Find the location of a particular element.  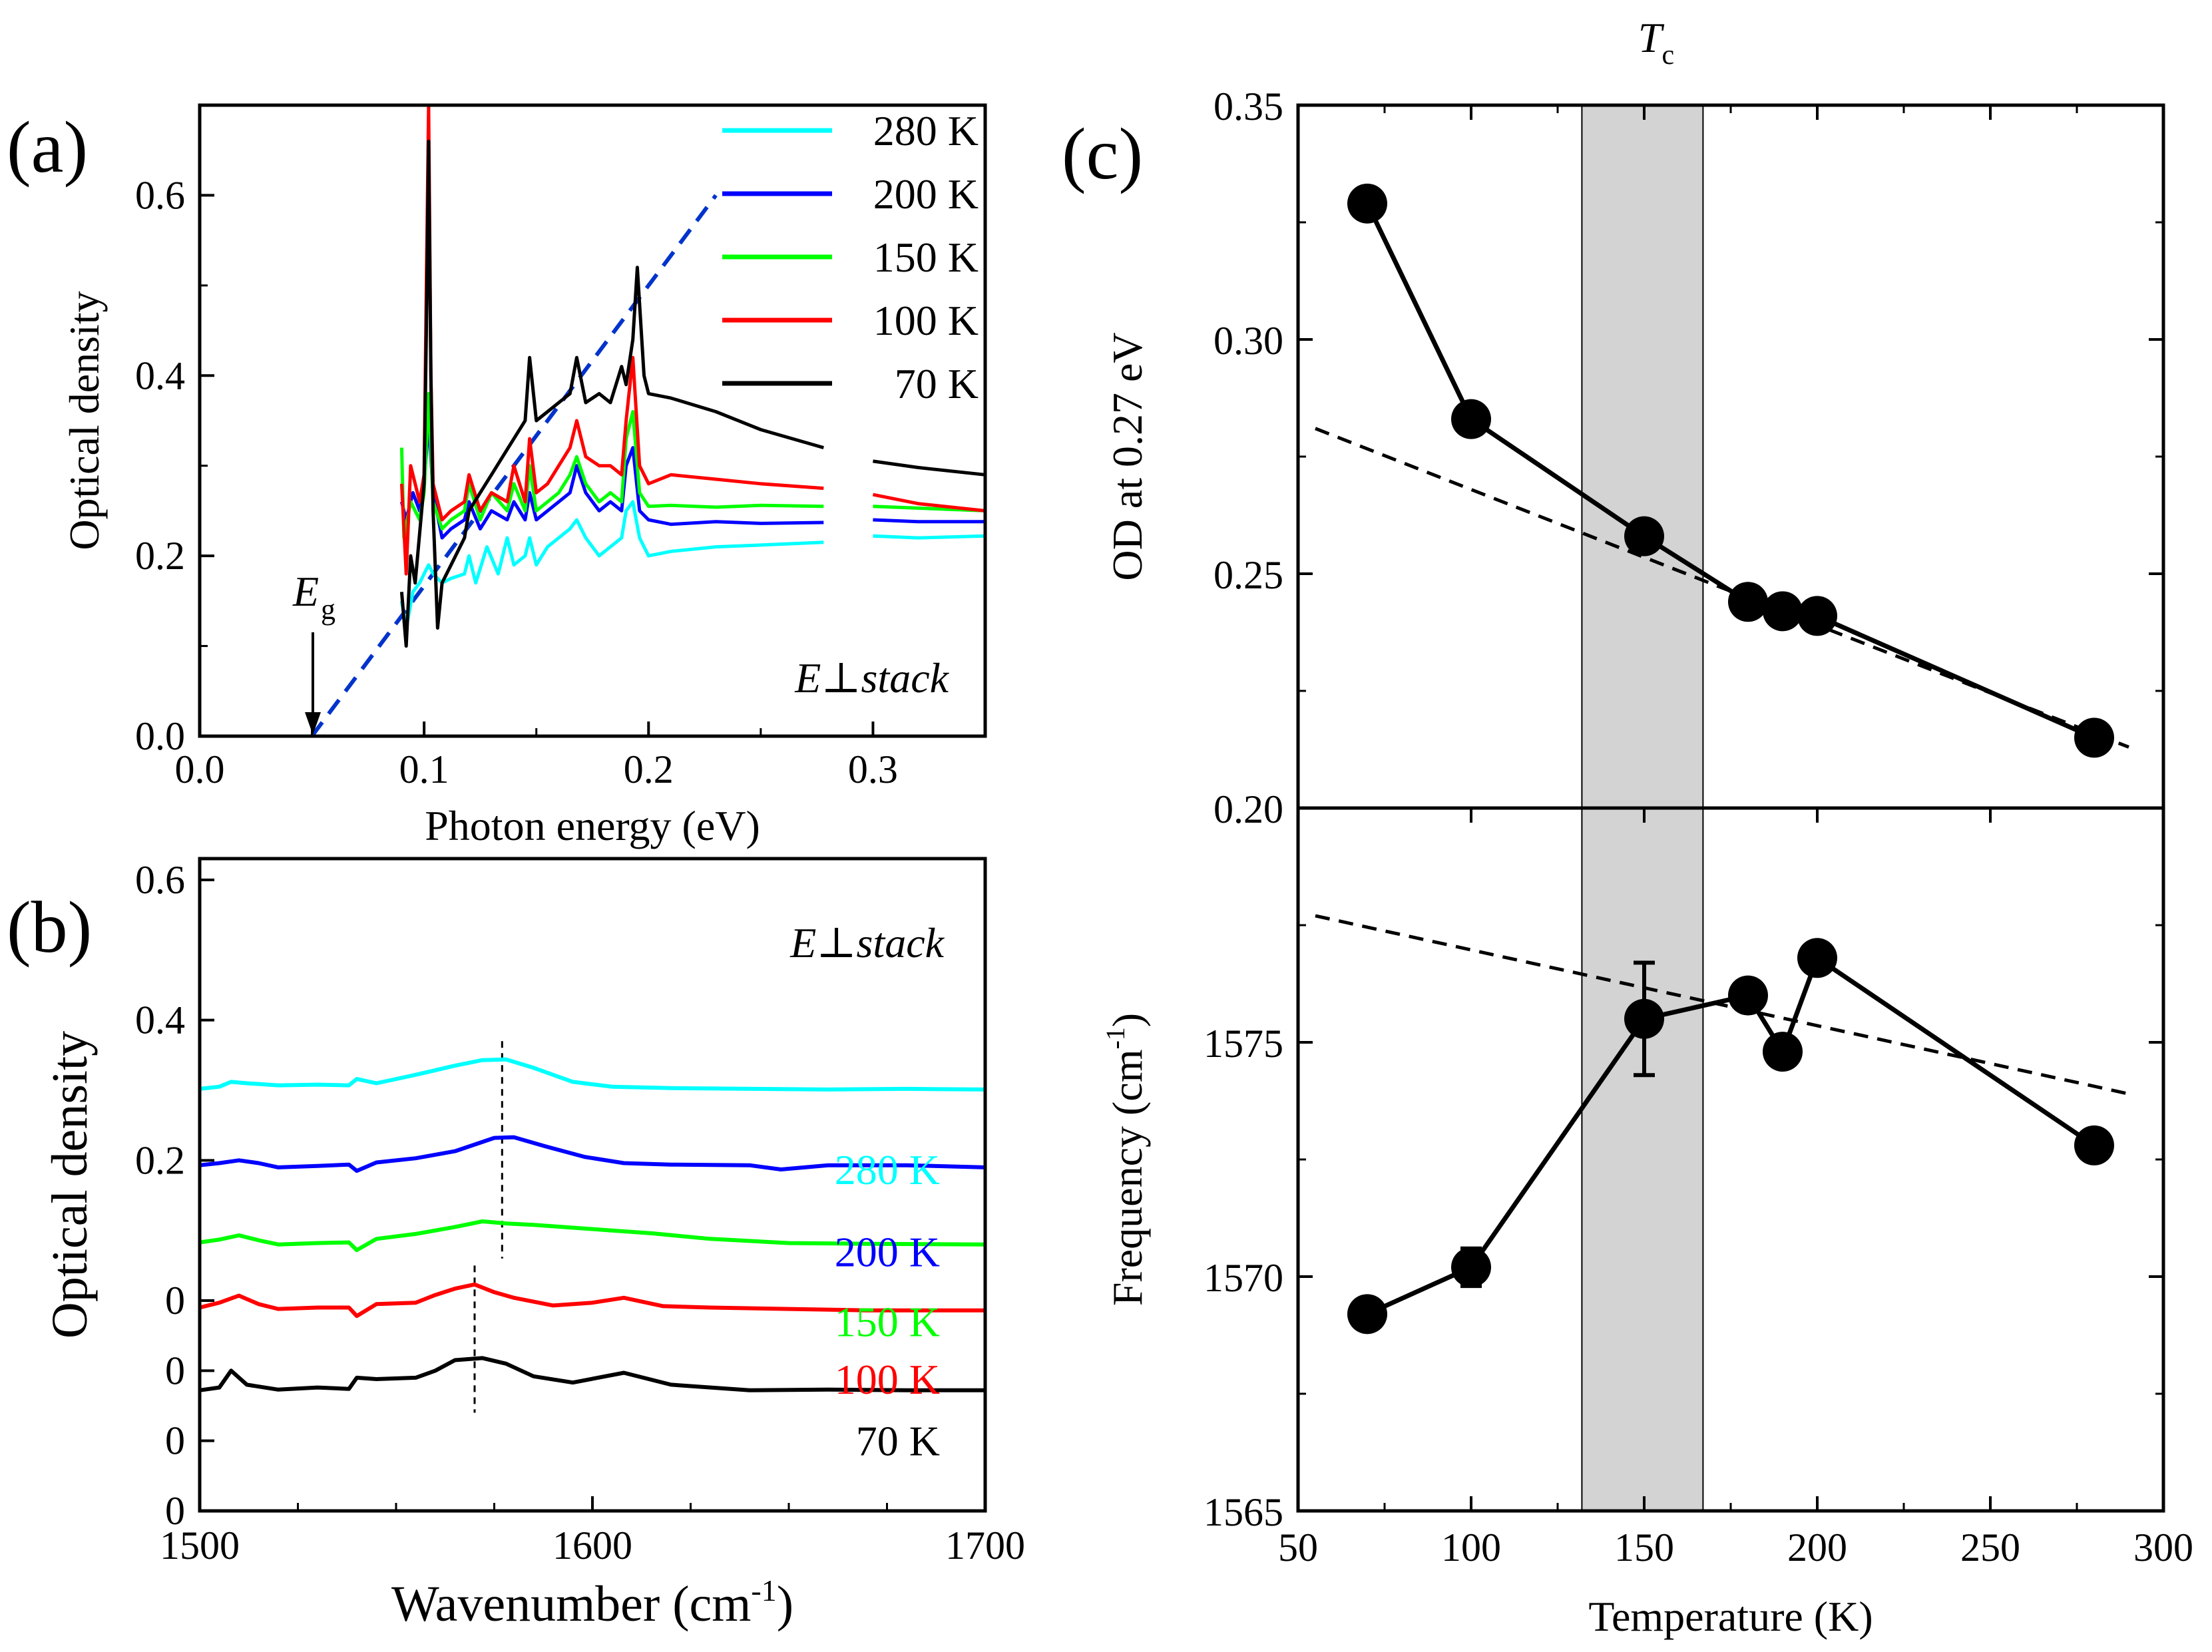

a-series-group is located at coordinates (693, 375).